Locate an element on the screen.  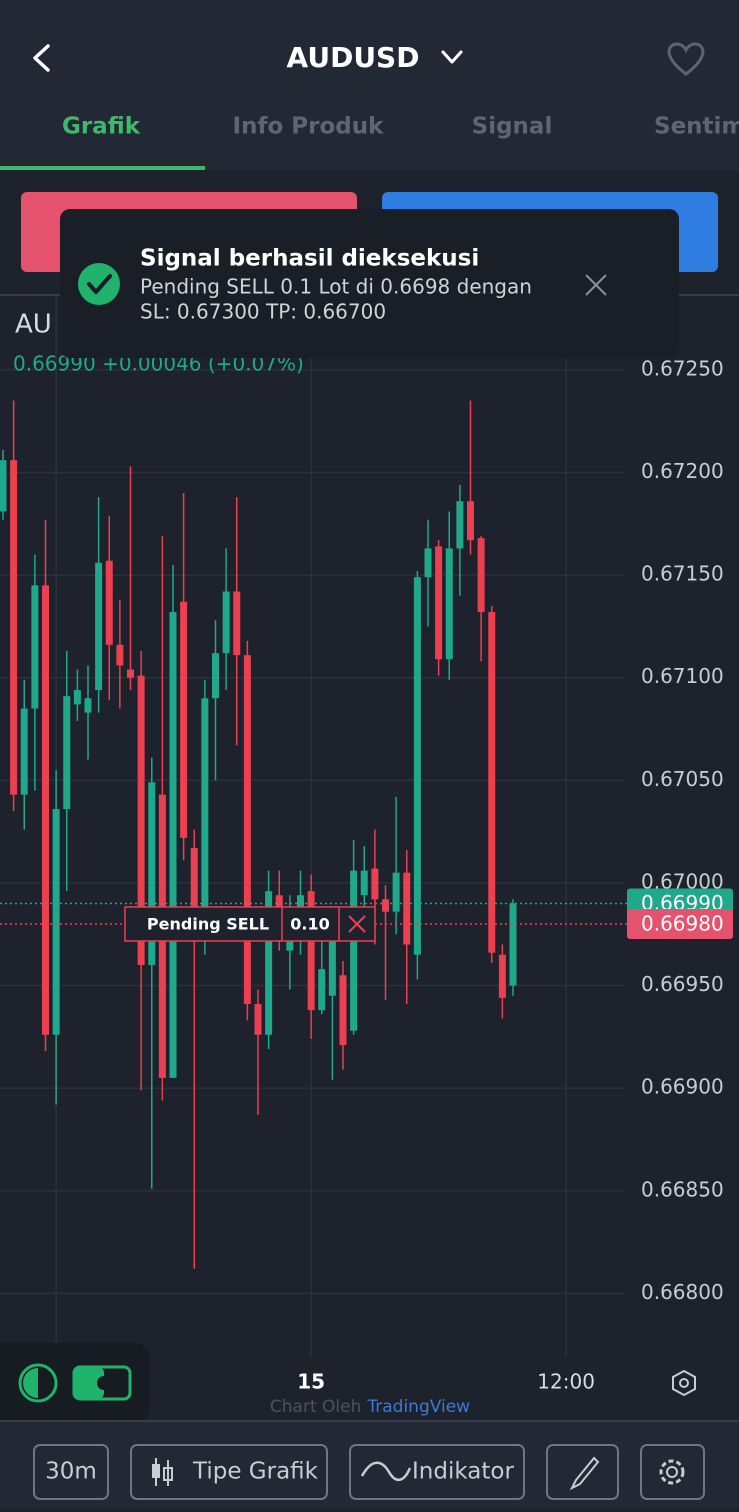
settings-button is located at coordinates (672, 1472).